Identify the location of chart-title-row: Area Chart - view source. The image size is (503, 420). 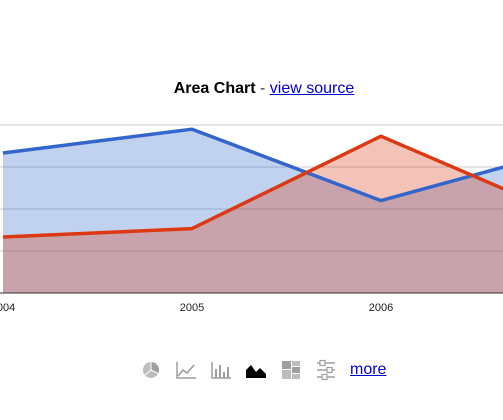
(251, 89).